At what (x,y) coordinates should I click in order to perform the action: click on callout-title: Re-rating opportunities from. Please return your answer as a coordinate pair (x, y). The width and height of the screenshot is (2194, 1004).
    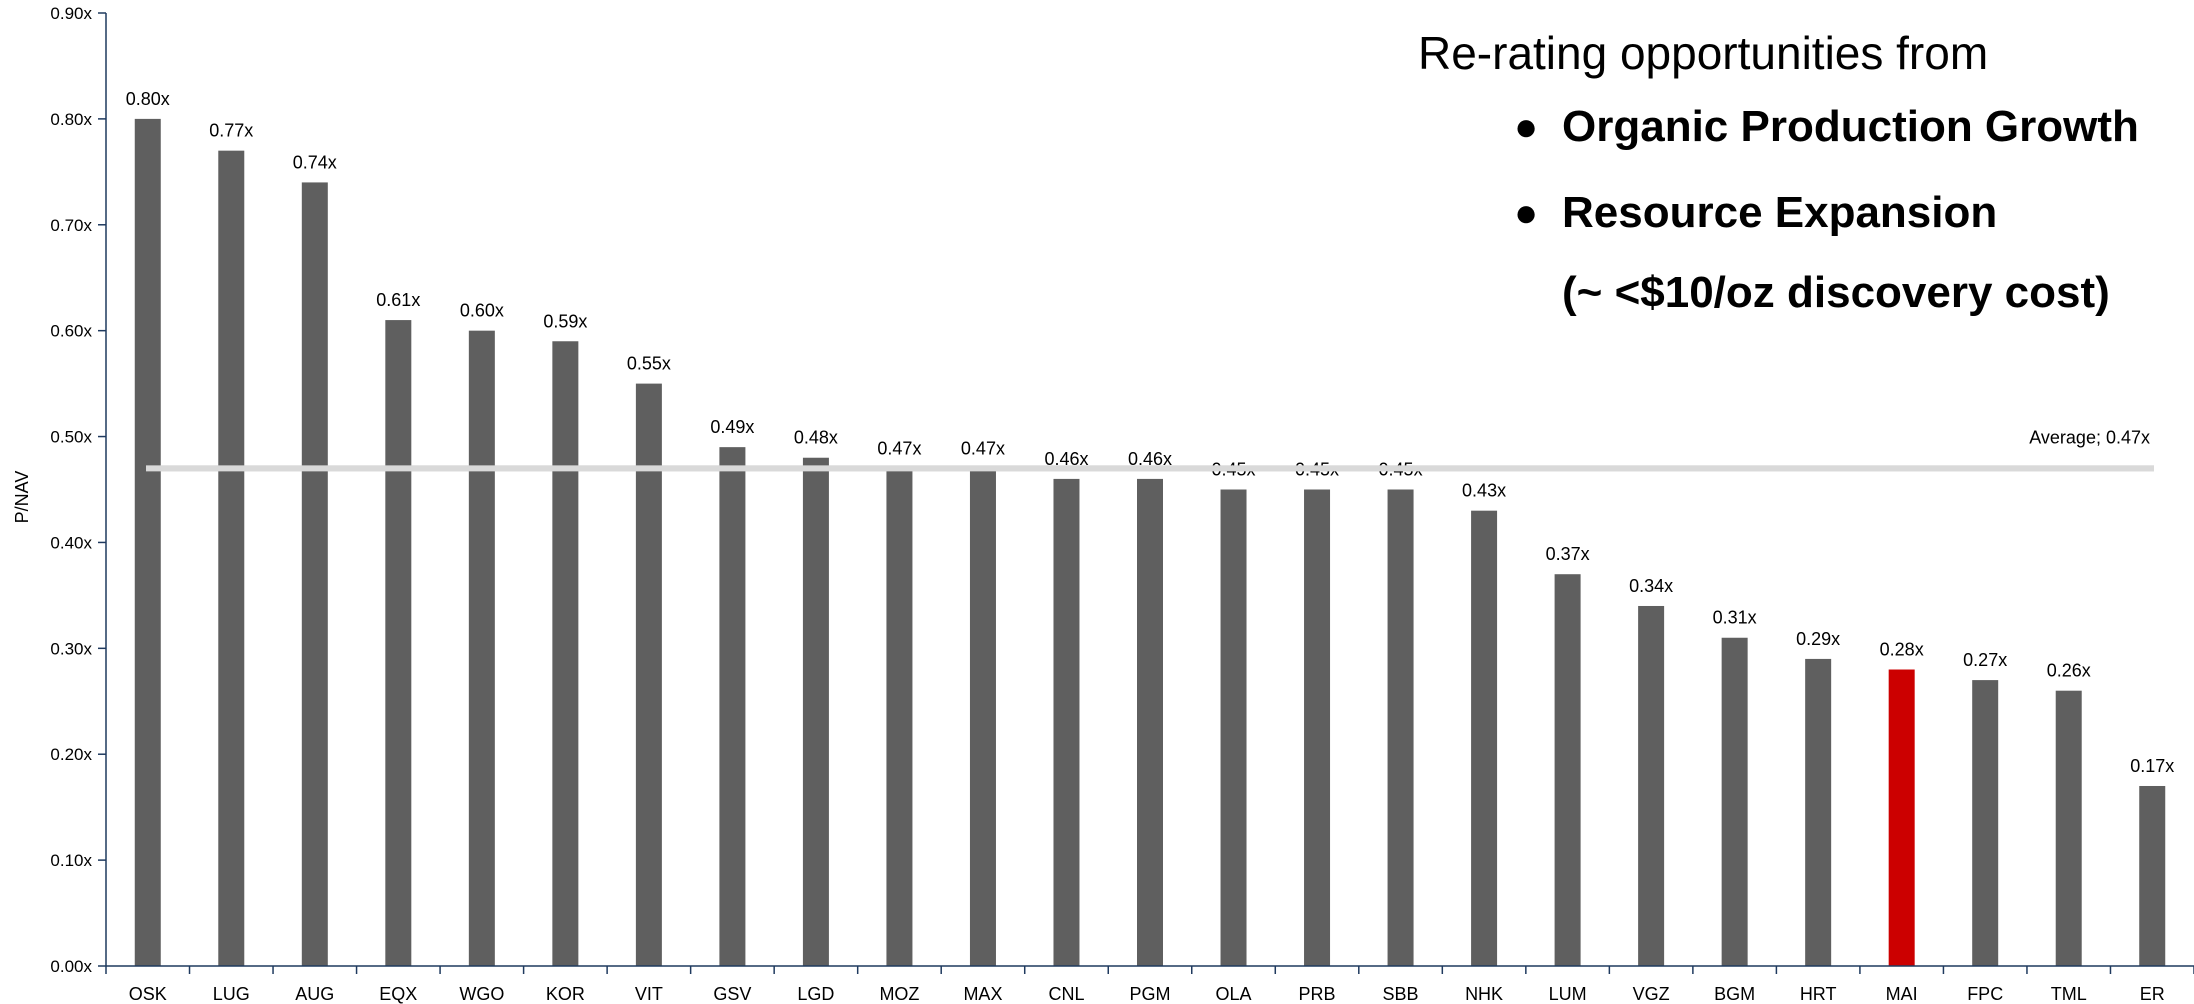
    Looking at the image, I should click on (1703, 53).